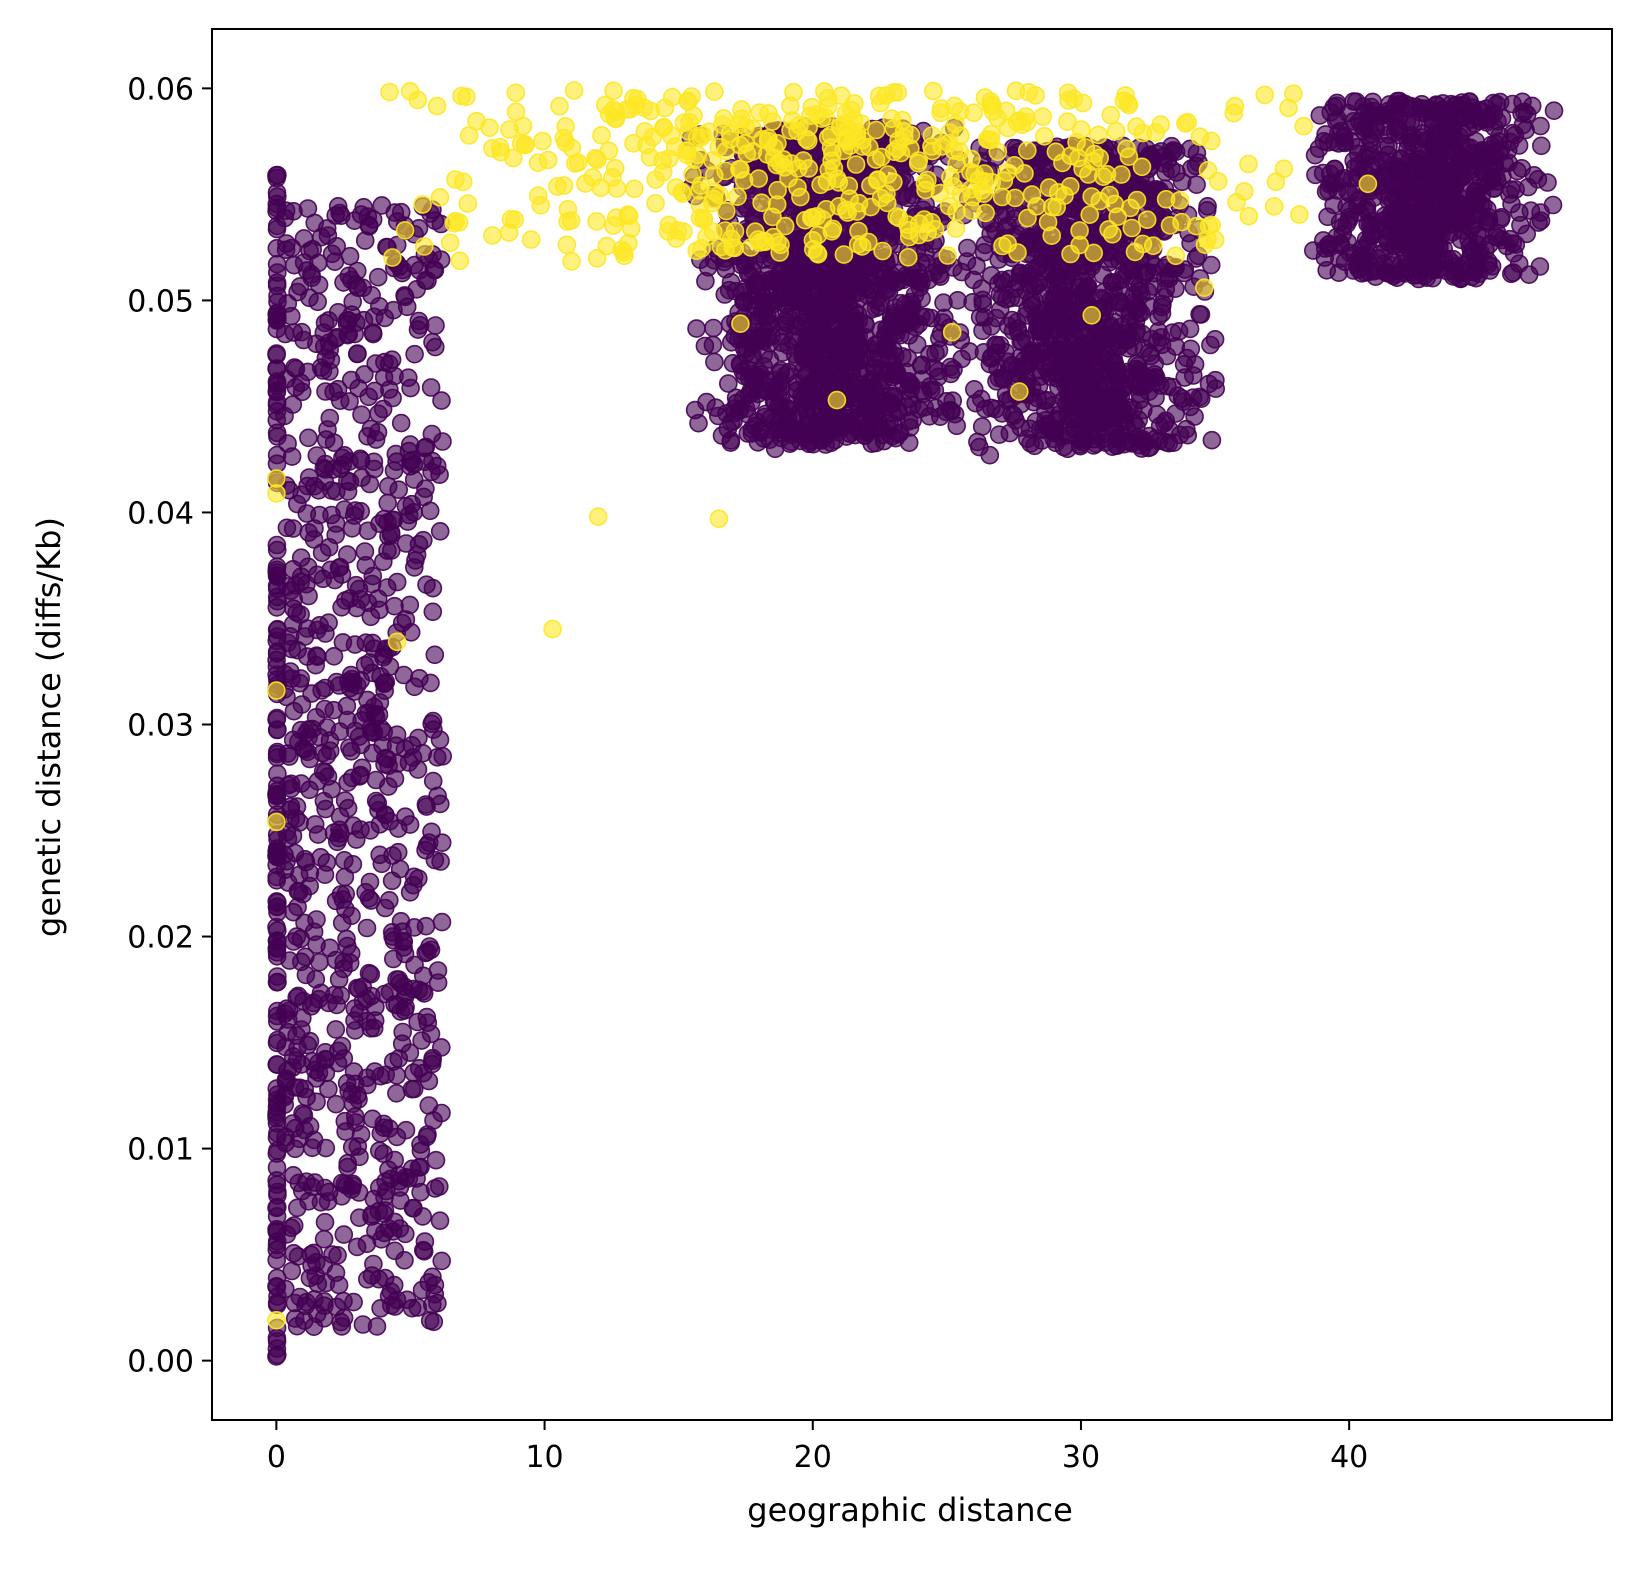 Image resolution: width=1635 pixels, height=1580 pixels. I want to click on y-tick-label: 0.04, so click(160, 513).